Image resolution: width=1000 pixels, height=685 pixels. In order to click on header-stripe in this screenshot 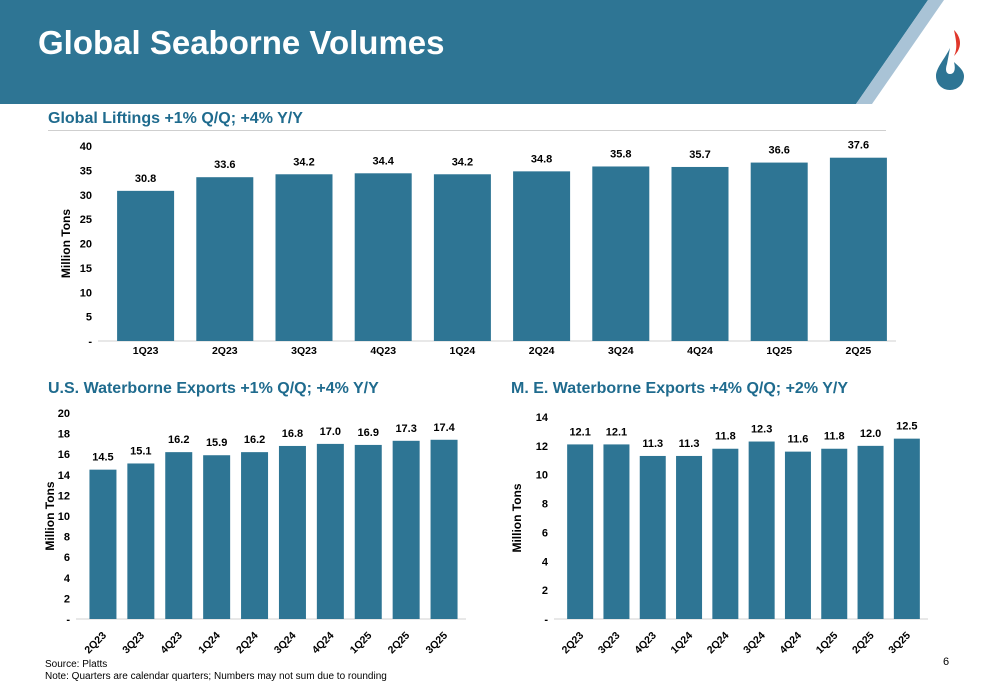, I will do `click(900, 52)`.